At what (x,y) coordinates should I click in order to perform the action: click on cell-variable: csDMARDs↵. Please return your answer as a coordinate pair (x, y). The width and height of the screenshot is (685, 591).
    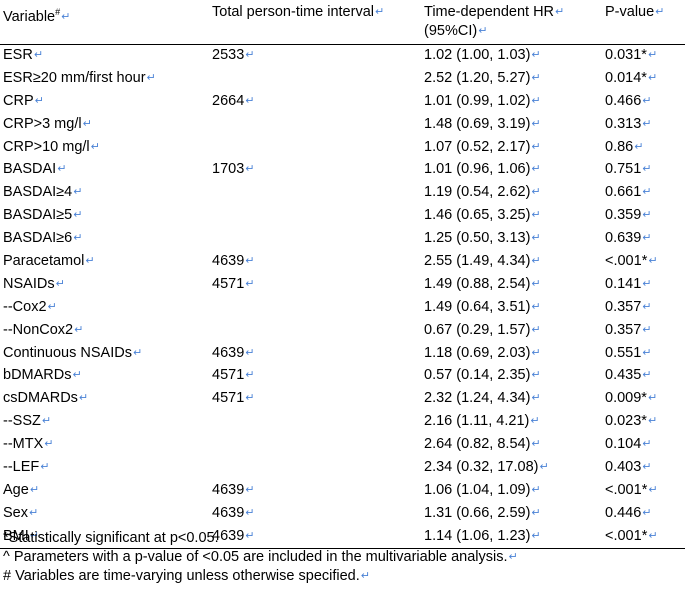
    Looking at the image, I should click on (46, 398).